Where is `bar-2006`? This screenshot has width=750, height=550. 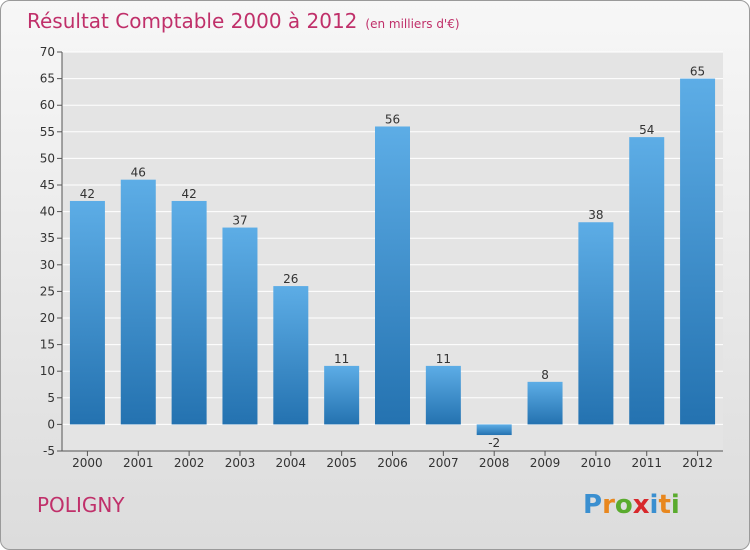 bar-2006 is located at coordinates (392, 275).